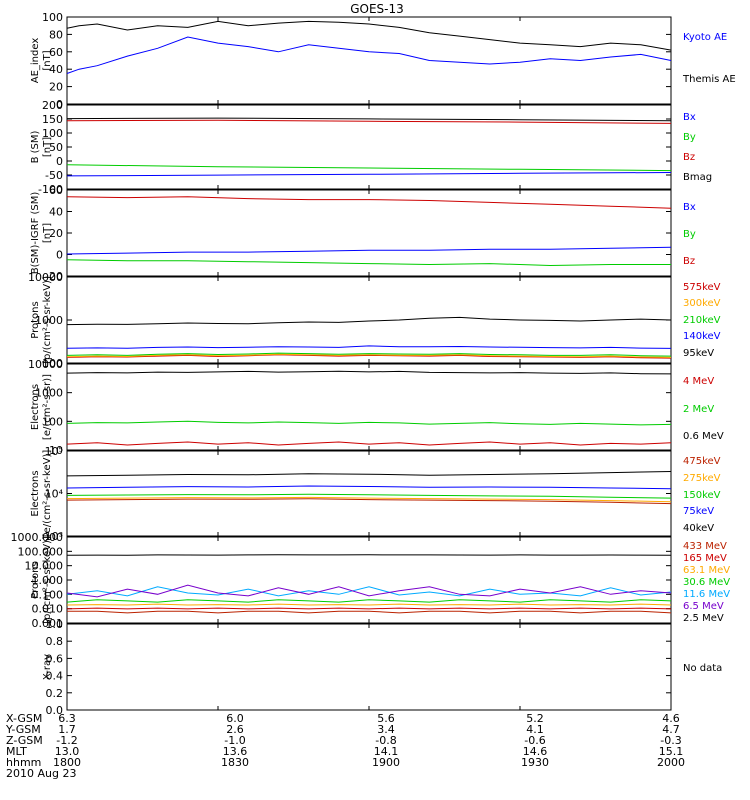 The width and height of the screenshot is (750, 800). Describe the element at coordinates (698, 528) in the screenshot. I see `legend-entry: 40keV` at that location.